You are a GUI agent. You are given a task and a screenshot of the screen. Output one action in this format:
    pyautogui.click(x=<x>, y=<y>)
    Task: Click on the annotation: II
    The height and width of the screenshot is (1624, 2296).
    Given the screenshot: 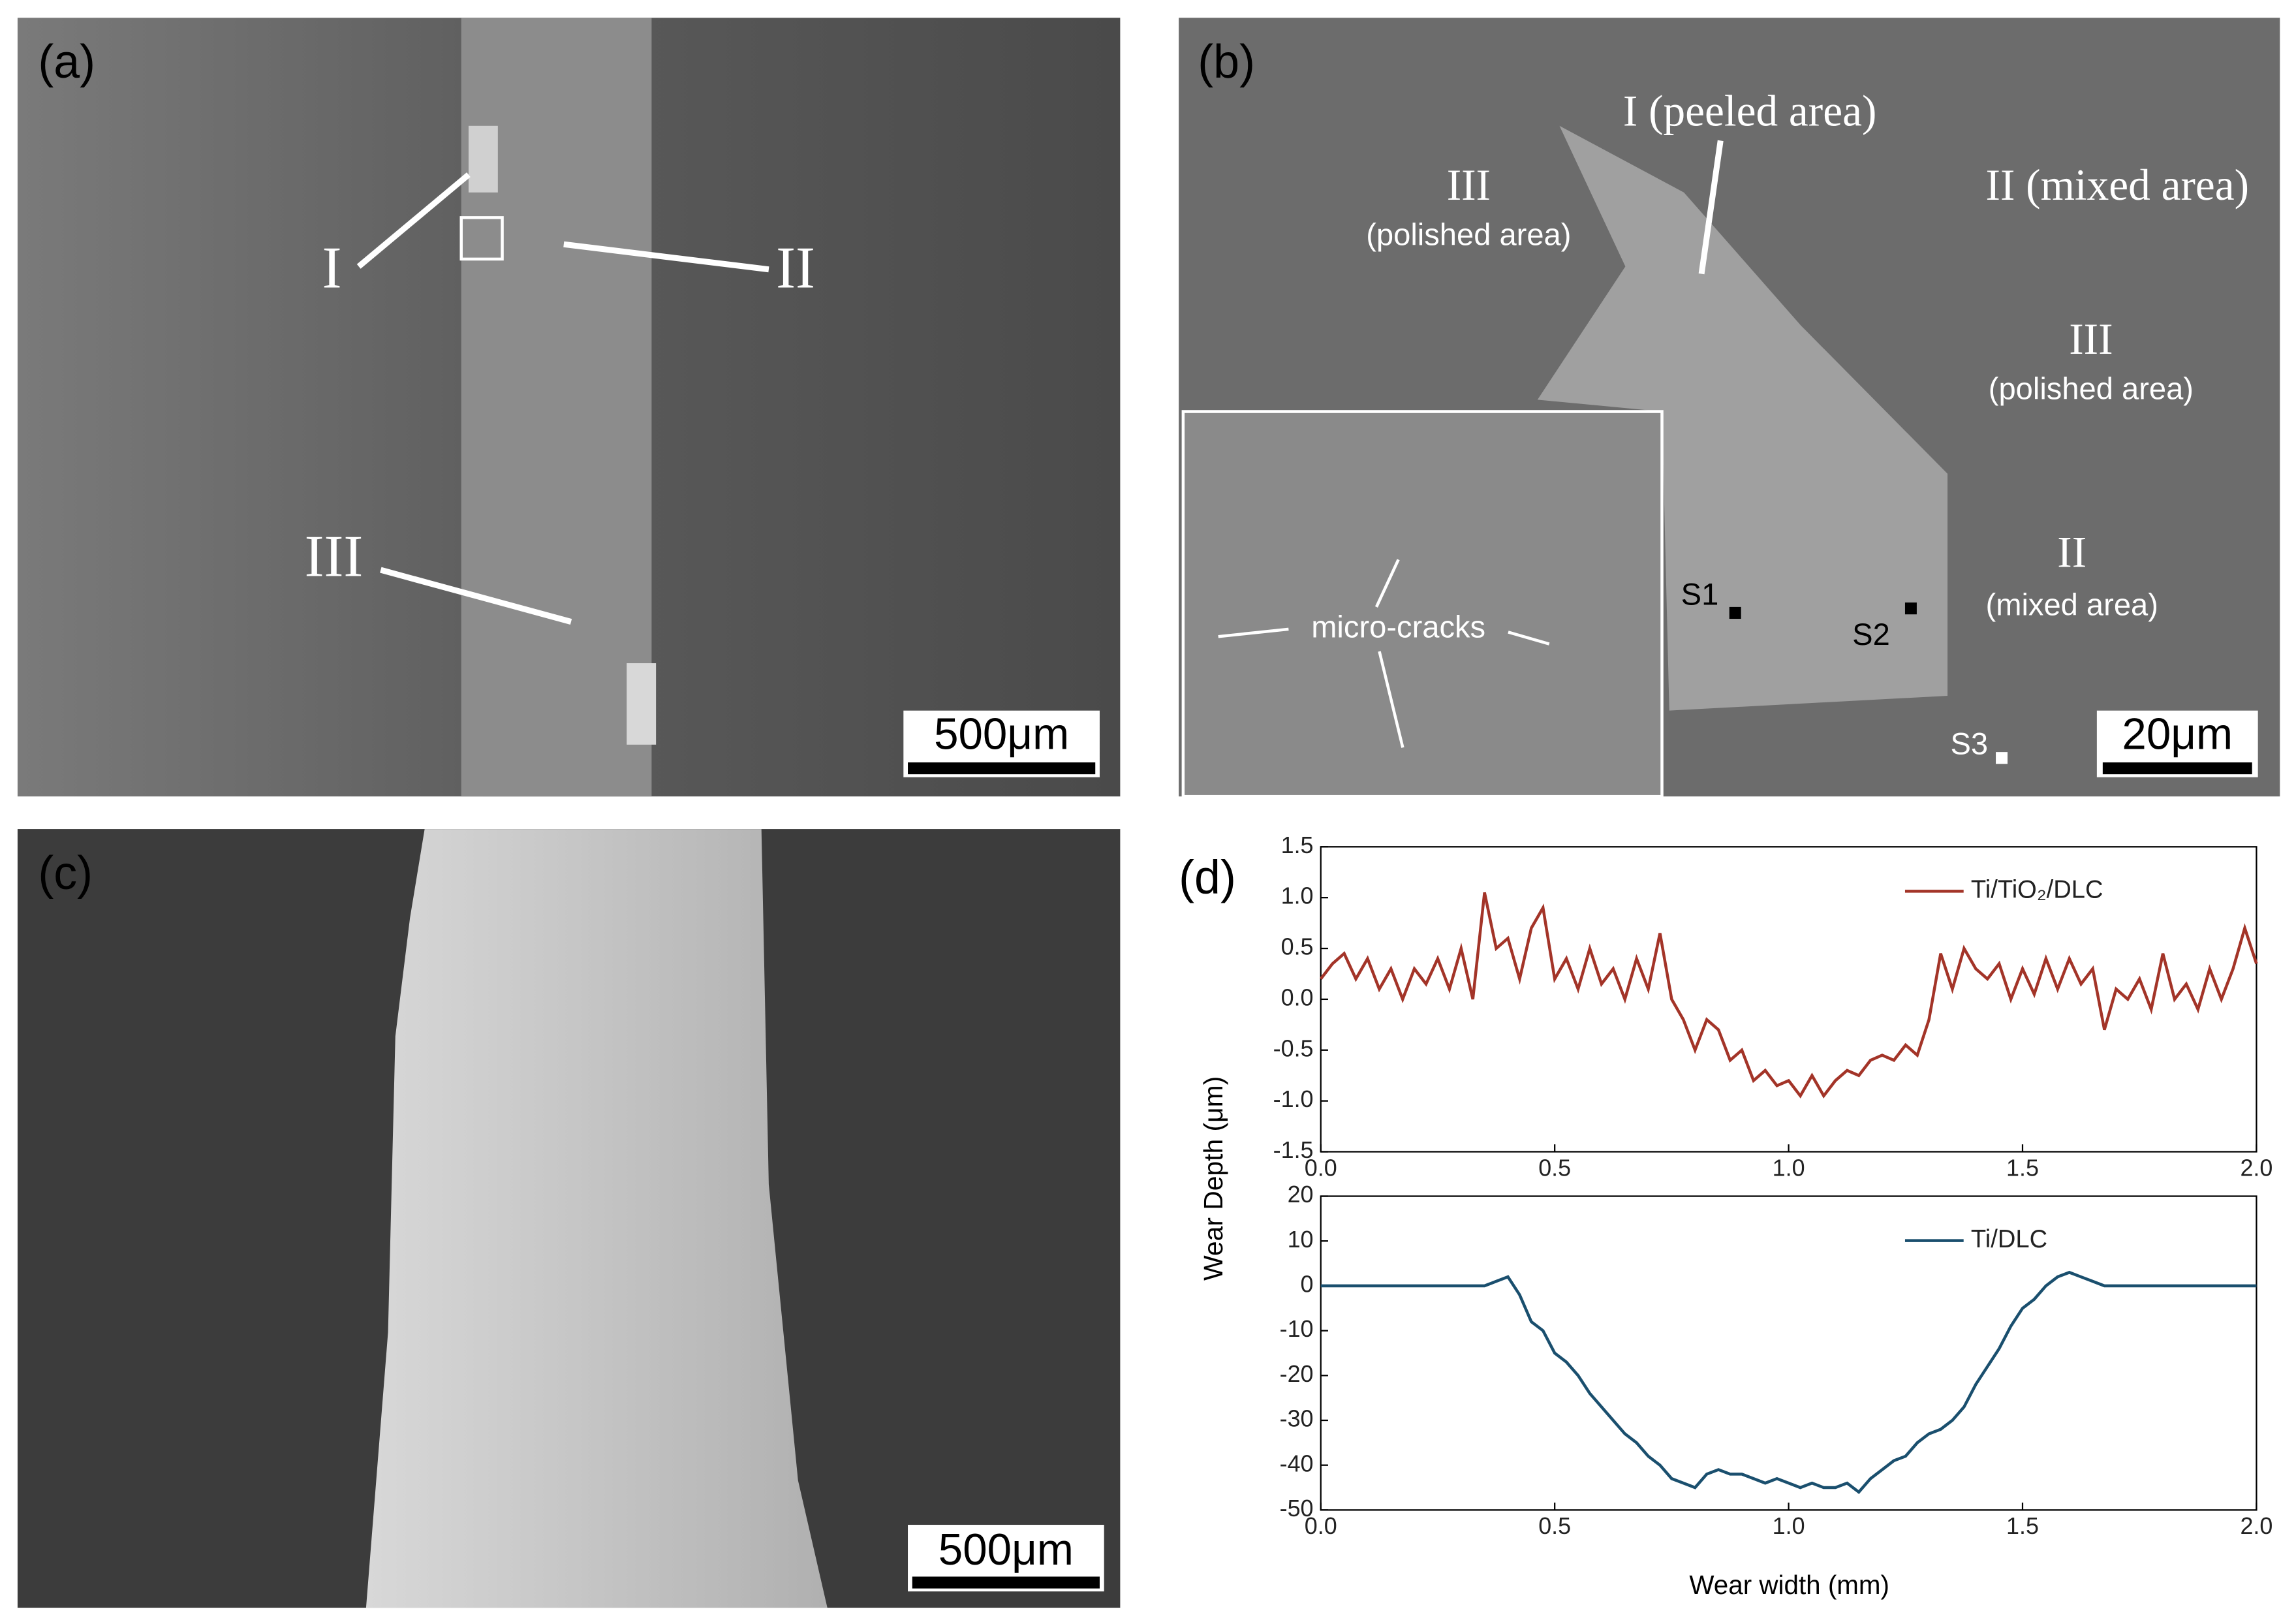 What is the action you would take?
    pyautogui.click(x=2072, y=551)
    